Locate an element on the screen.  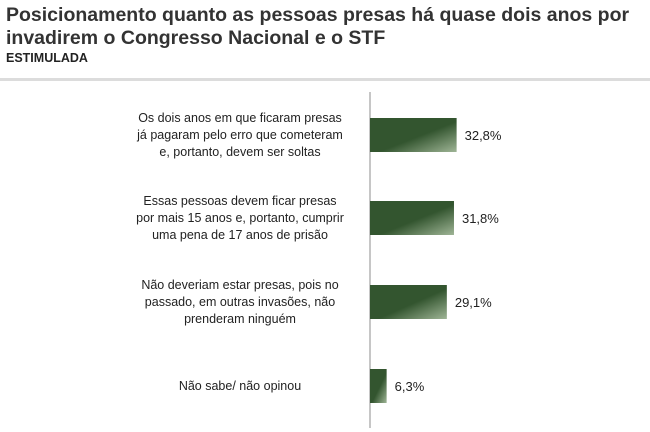
header-divider is located at coordinates (325, 79).